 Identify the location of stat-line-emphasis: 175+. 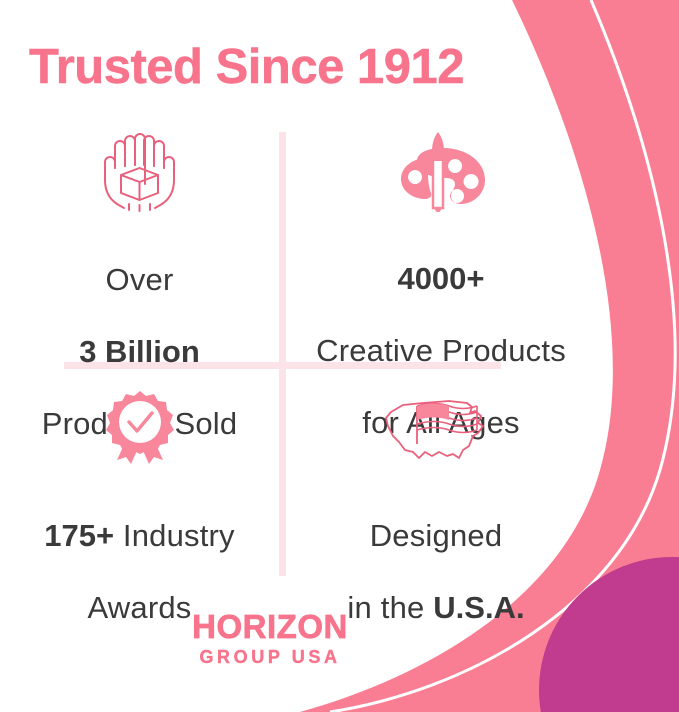
(79, 535).